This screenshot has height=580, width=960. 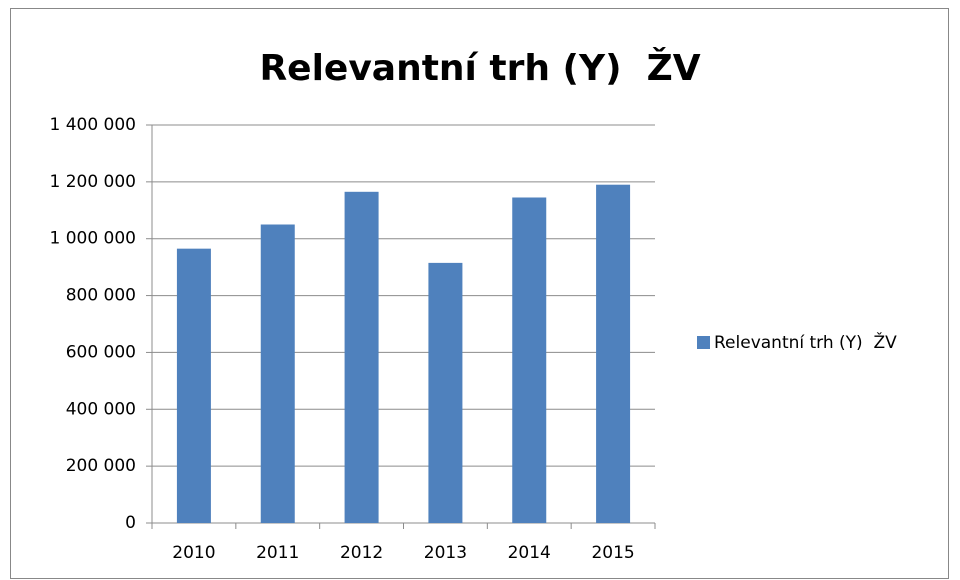 I want to click on y-tick-label: 1 400 000, so click(x=92, y=125).